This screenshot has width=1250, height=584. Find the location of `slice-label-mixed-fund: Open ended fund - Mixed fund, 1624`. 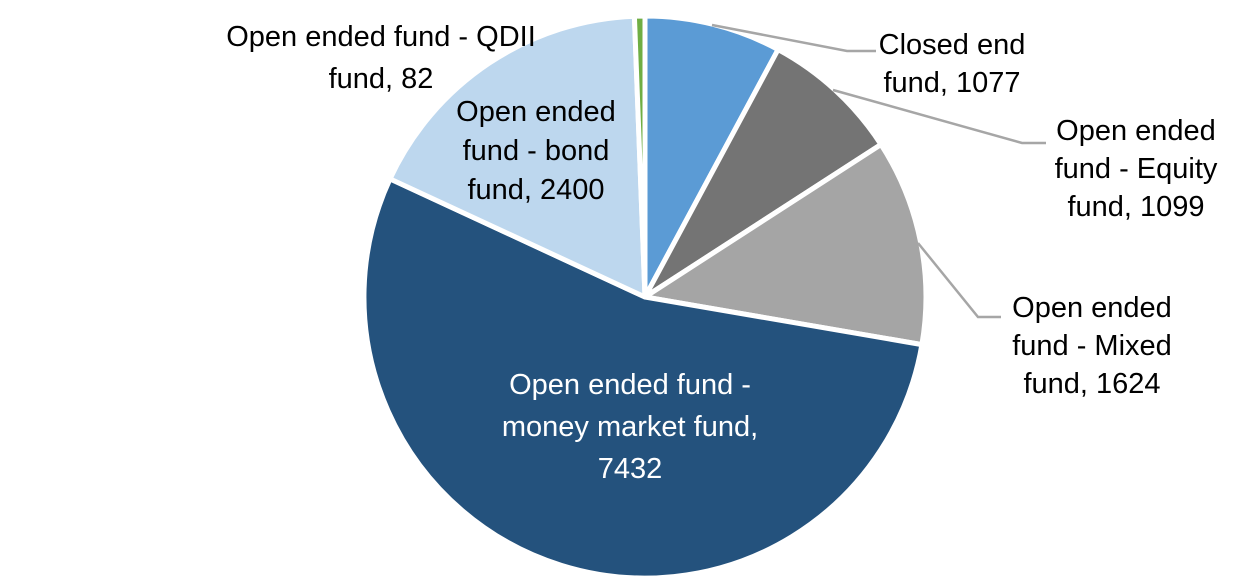

slice-label-mixed-fund: Open ended fund - Mixed fund, 1624 is located at coordinates (1092, 346).